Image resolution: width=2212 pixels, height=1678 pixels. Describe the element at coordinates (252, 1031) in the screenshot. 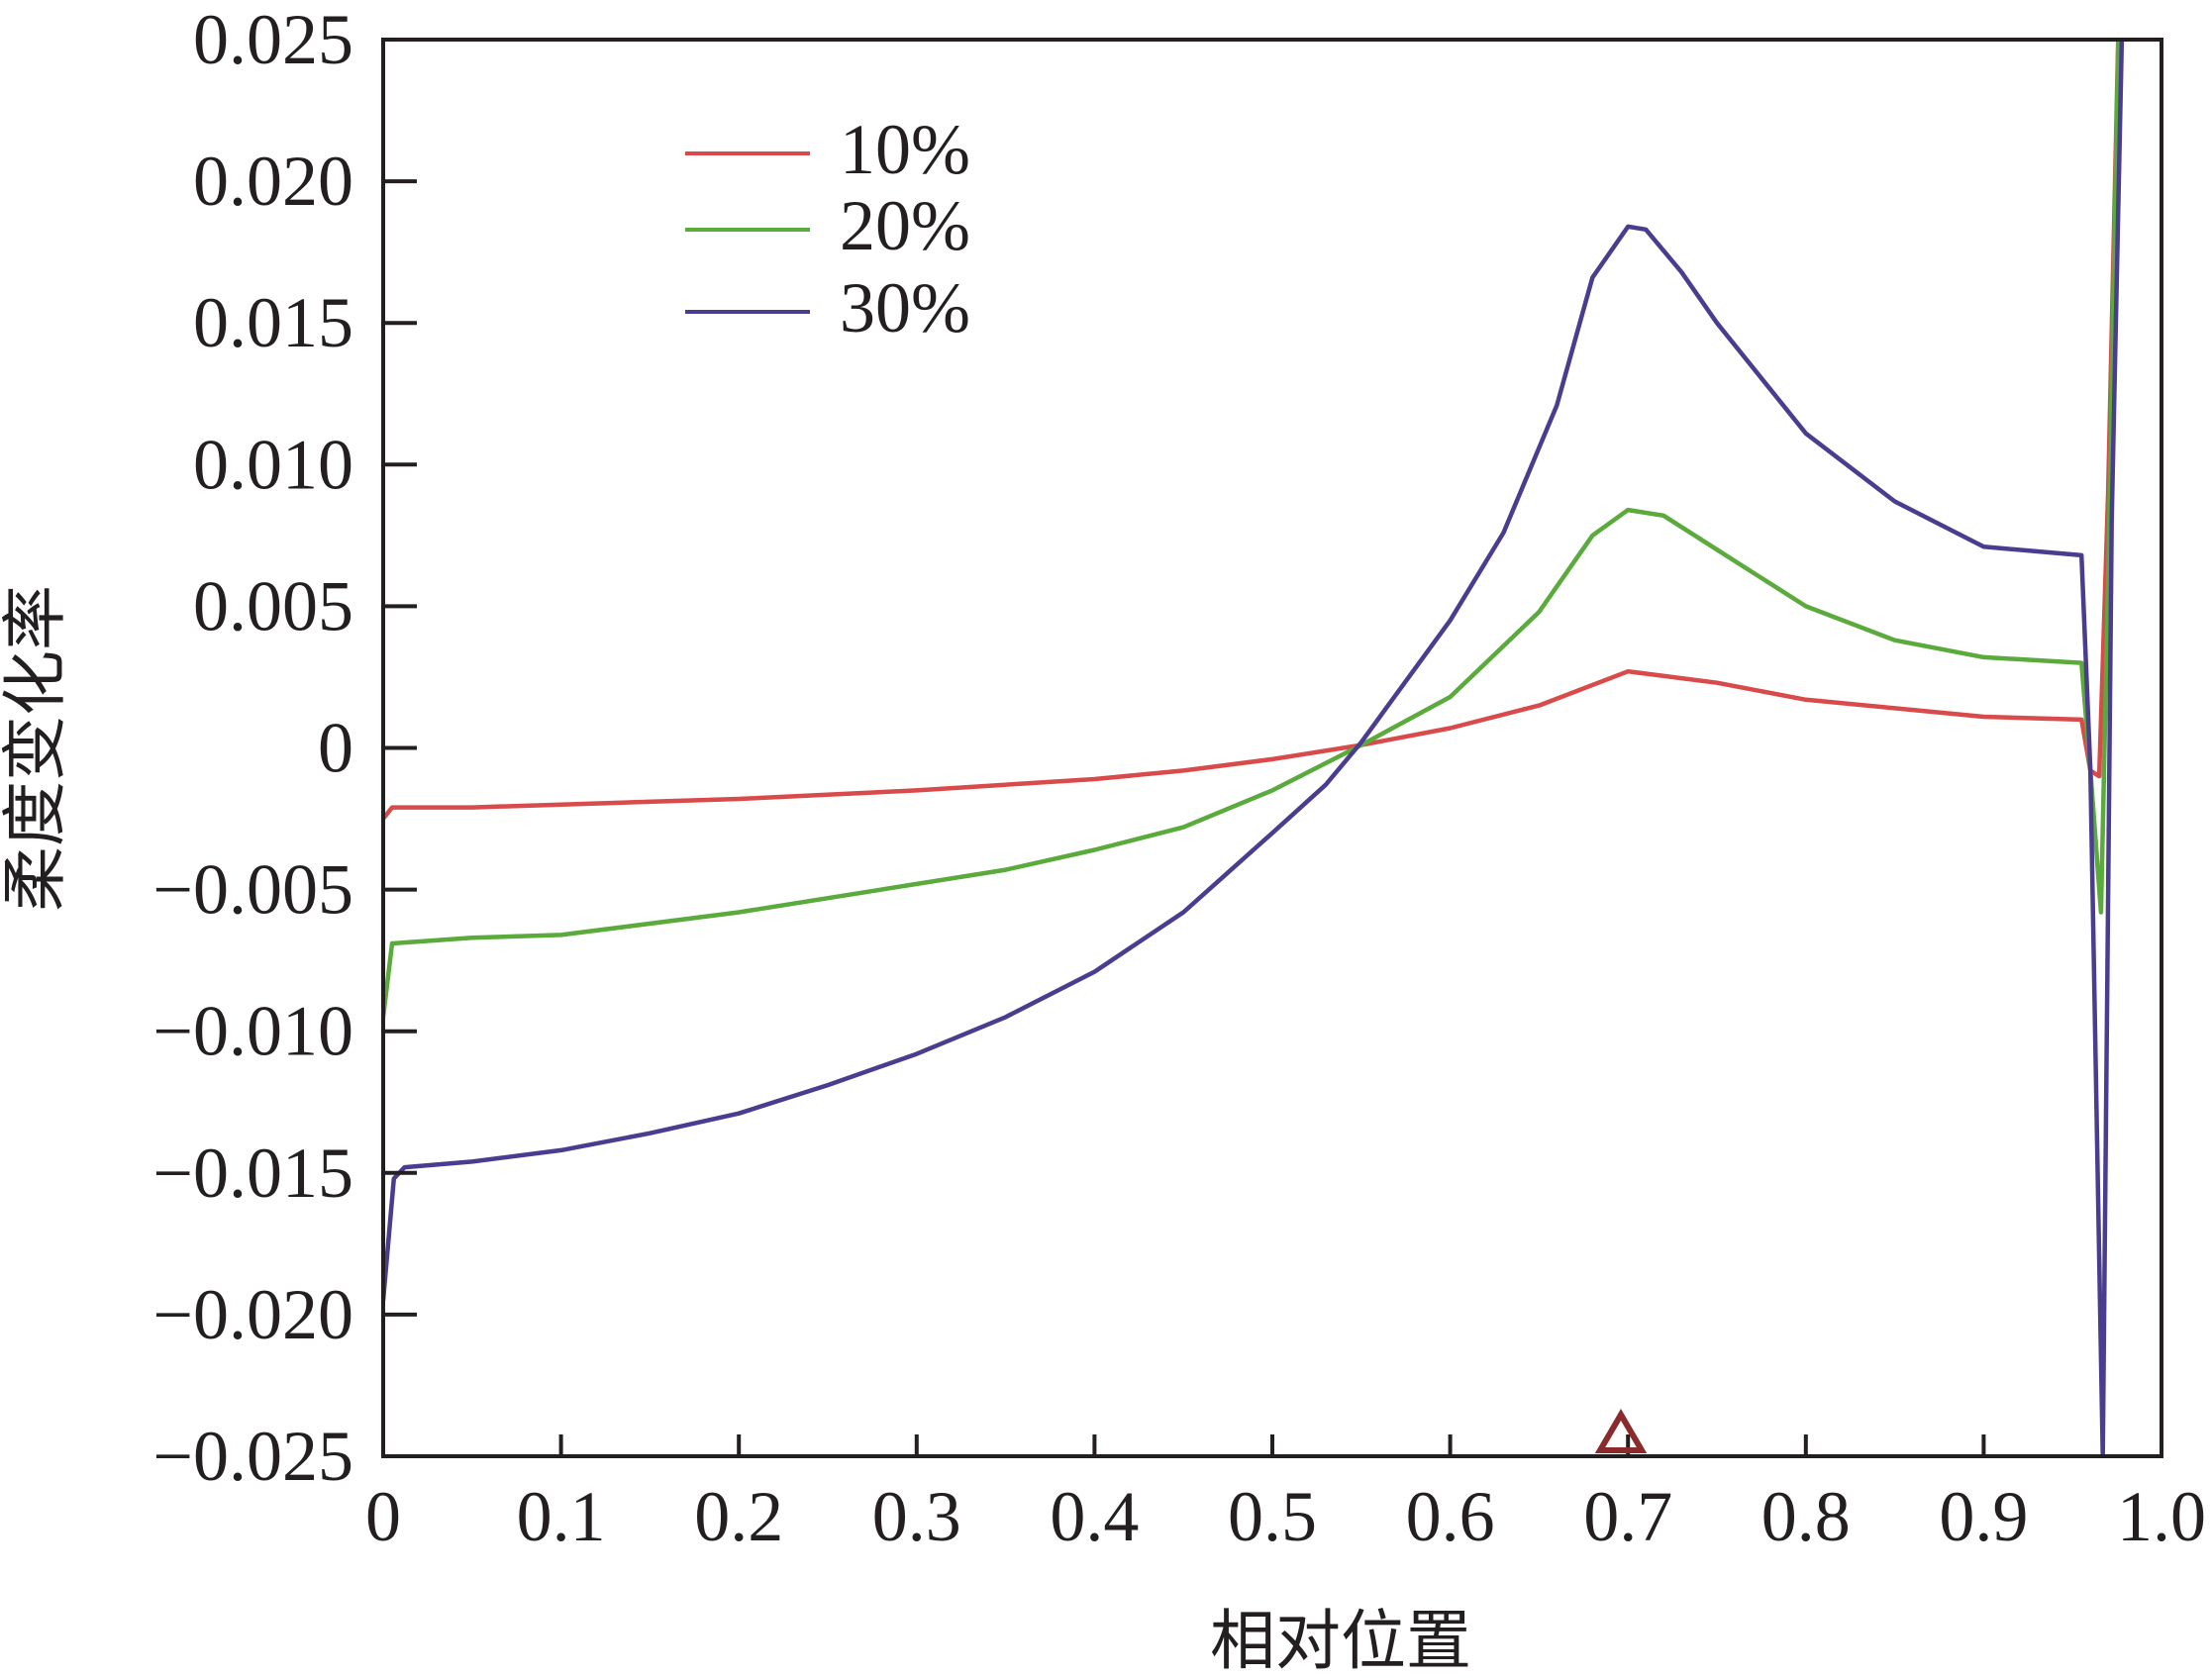

I see `y-tick-label: −0.010` at that location.